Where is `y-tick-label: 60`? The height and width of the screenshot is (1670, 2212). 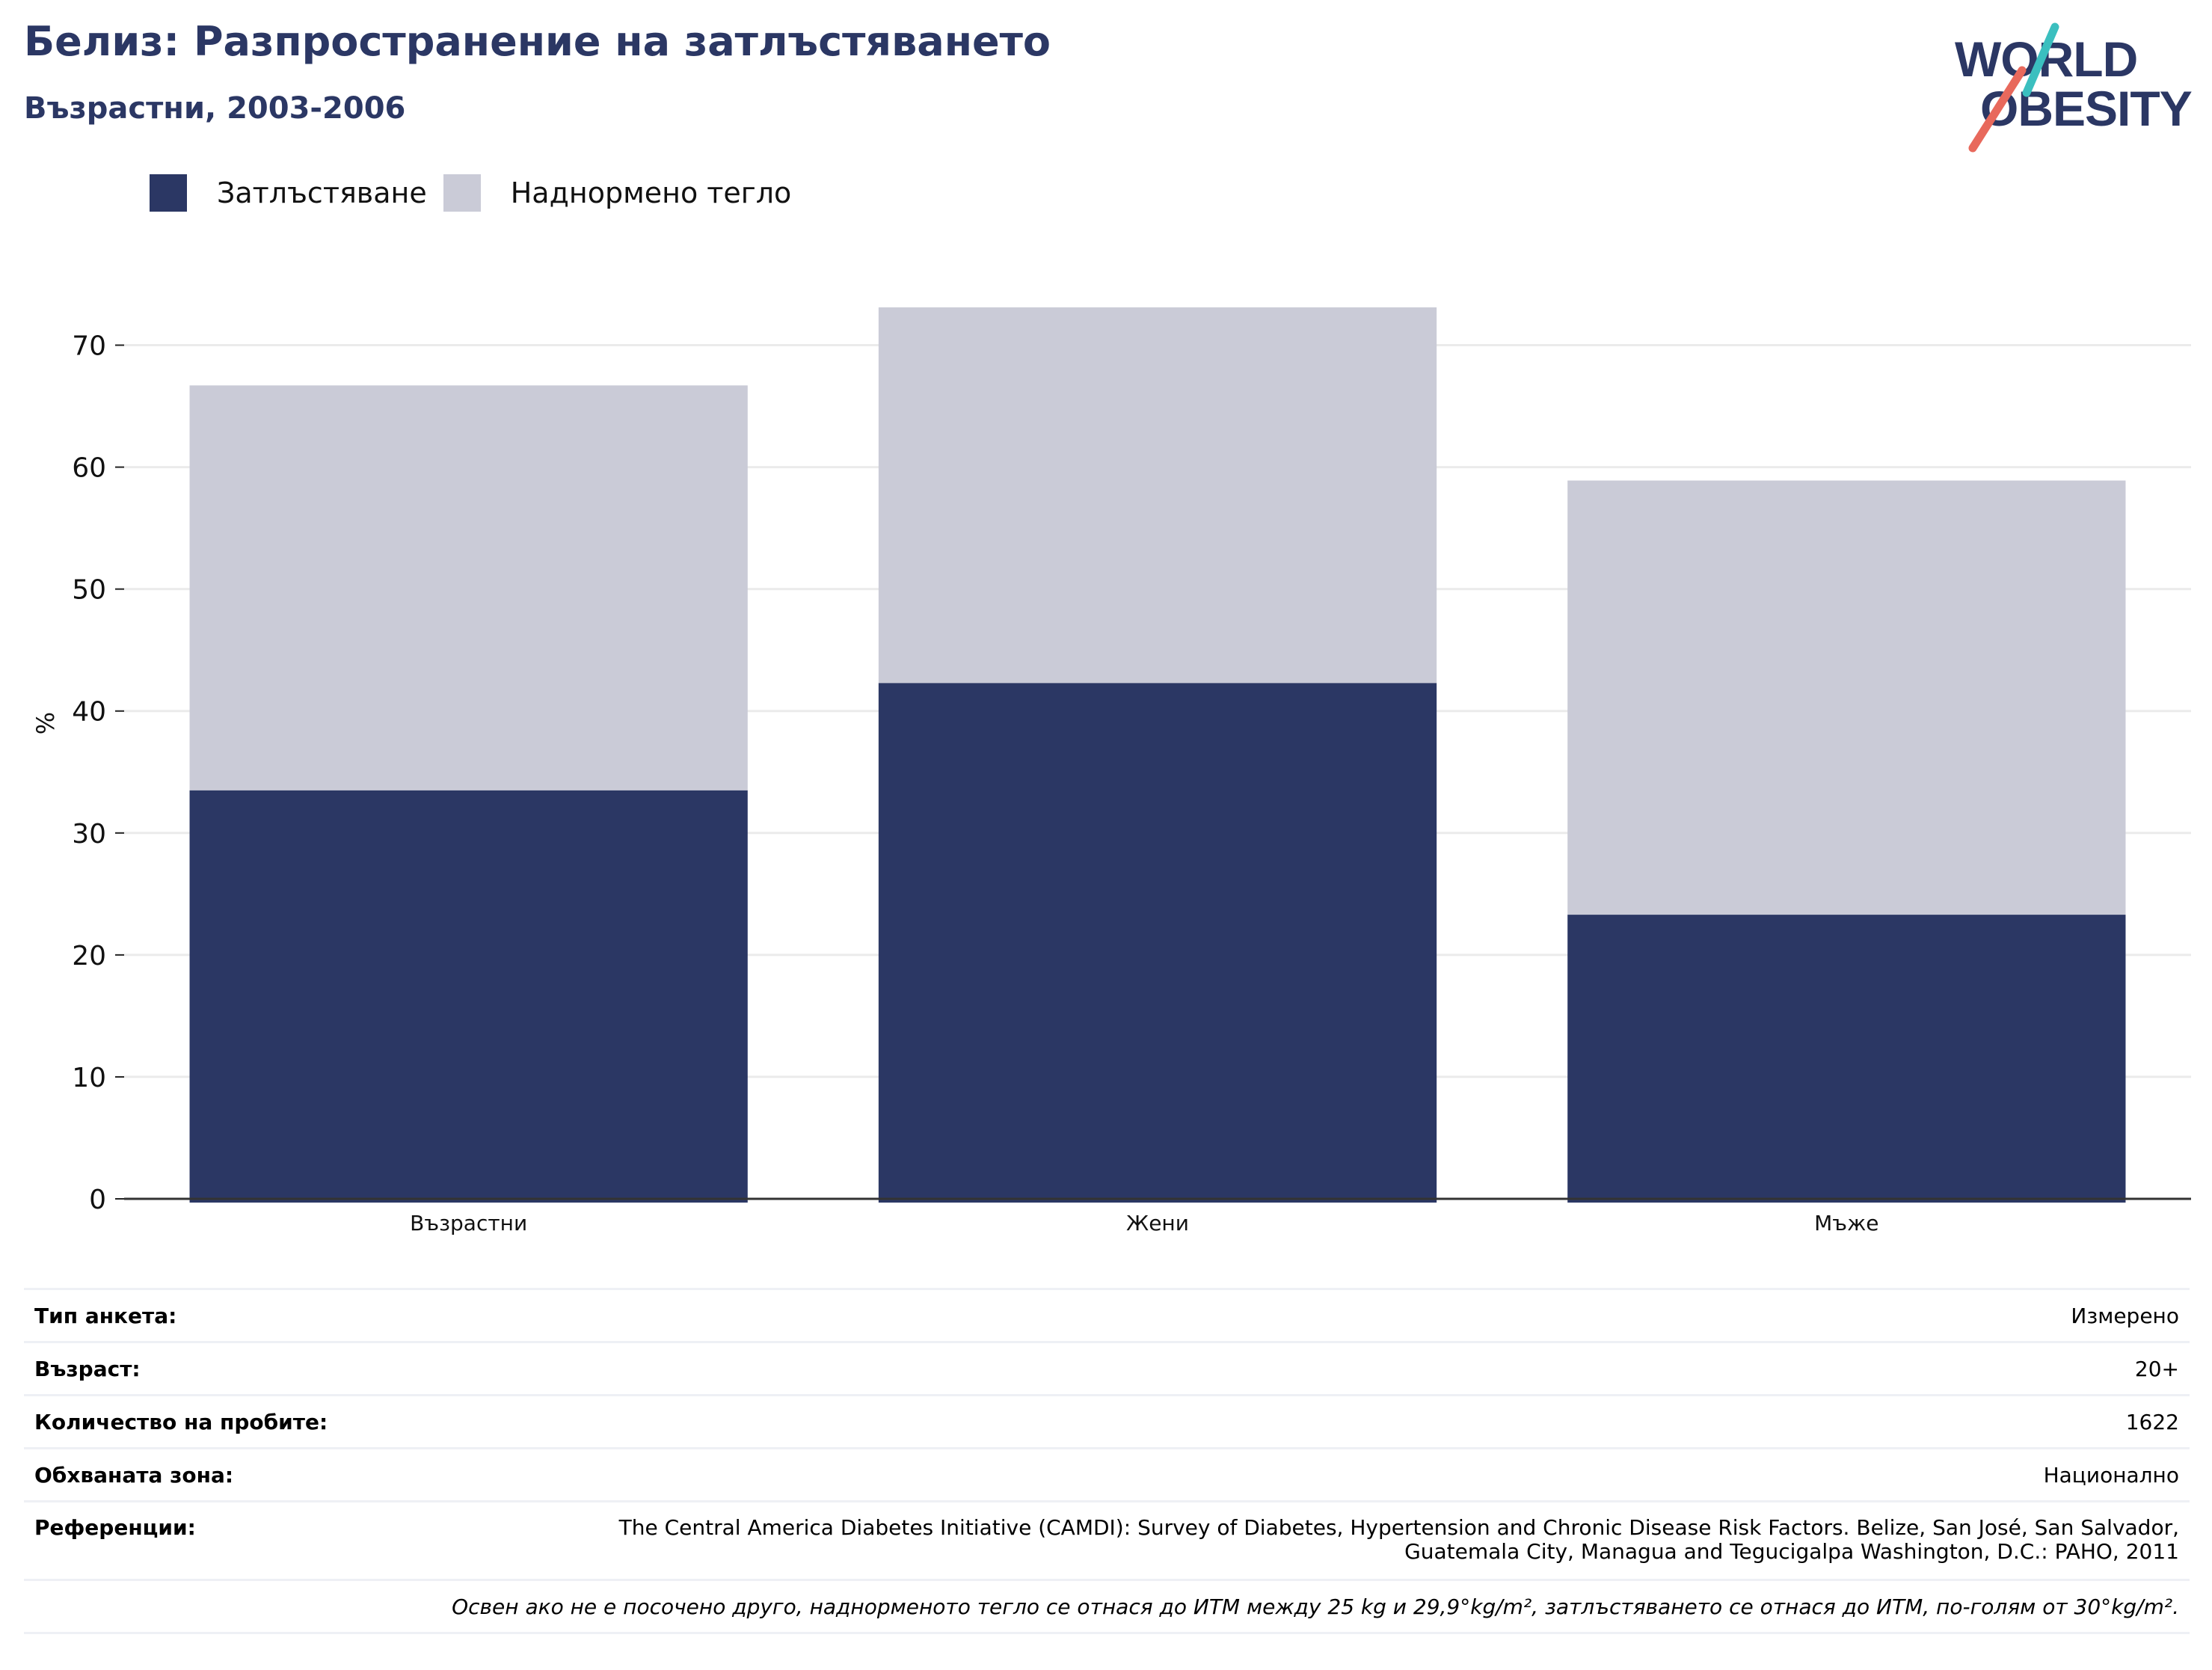
y-tick-label: 60 is located at coordinates (89, 468).